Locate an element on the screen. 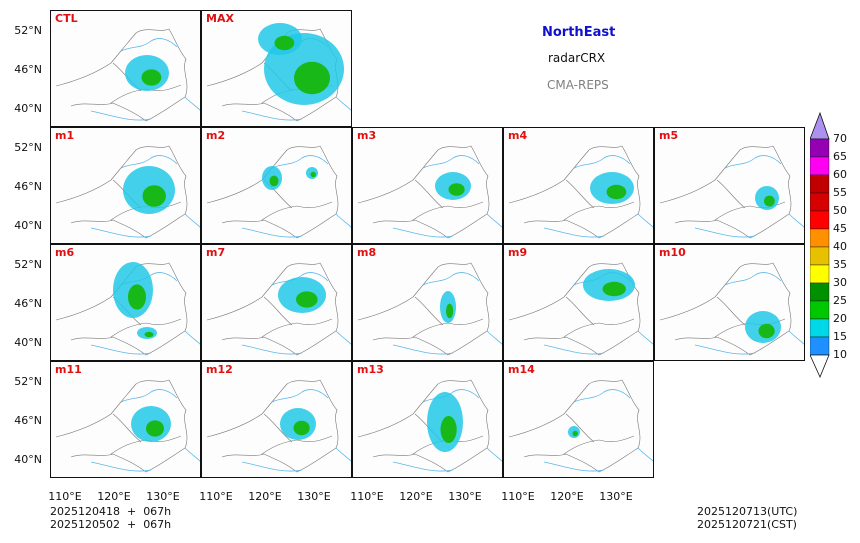  map-panel-m6: m6 is located at coordinates (125, 302).